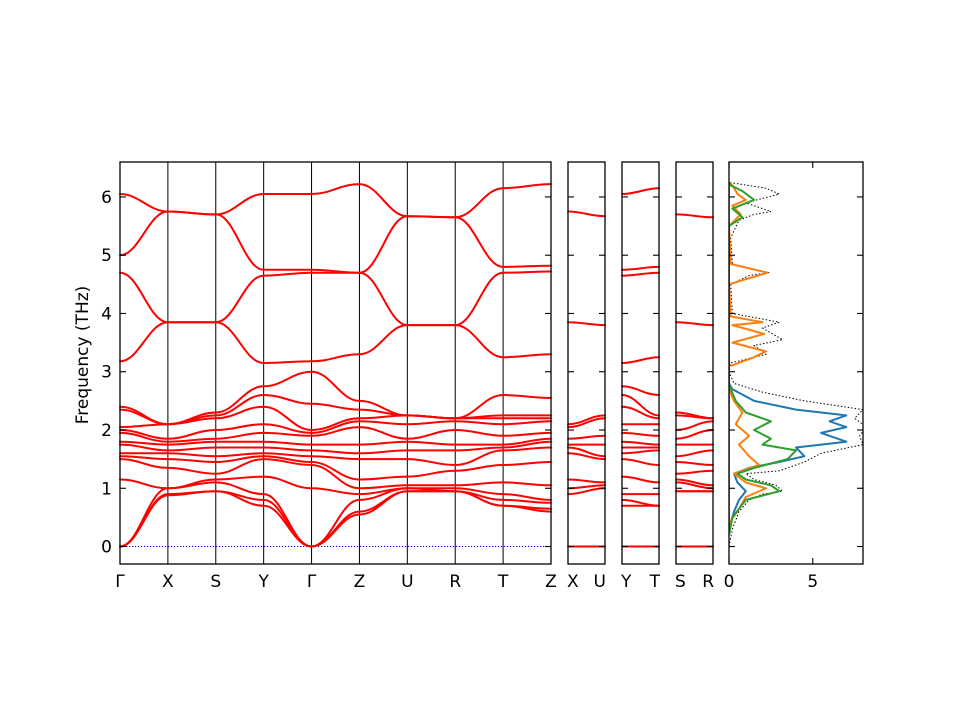  I want to click on y-tick-label: 6, so click(106, 198).